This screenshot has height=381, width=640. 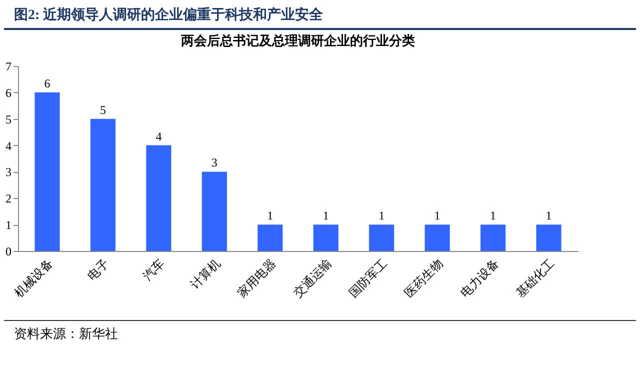 I want to click on x-tick-label: 电力设备, so click(x=480, y=278).